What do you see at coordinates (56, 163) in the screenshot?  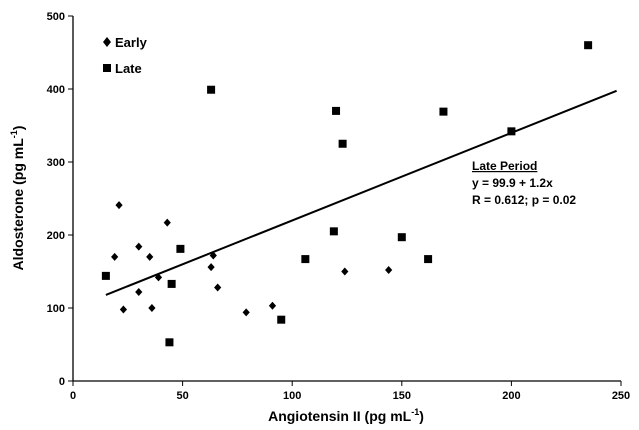 I see `y-tick-label: 300` at bounding box center [56, 163].